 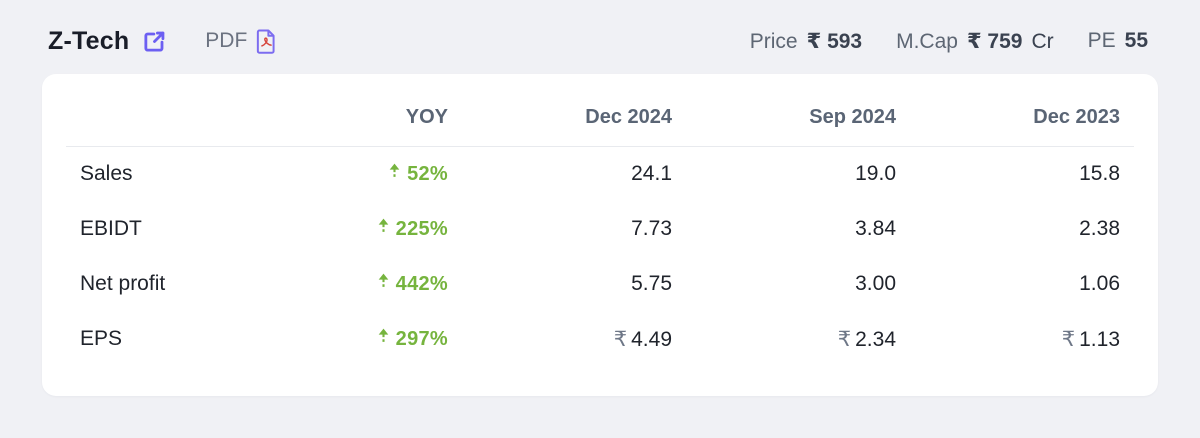 I want to click on value-cell: 24.1, so click(x=574, y=174).